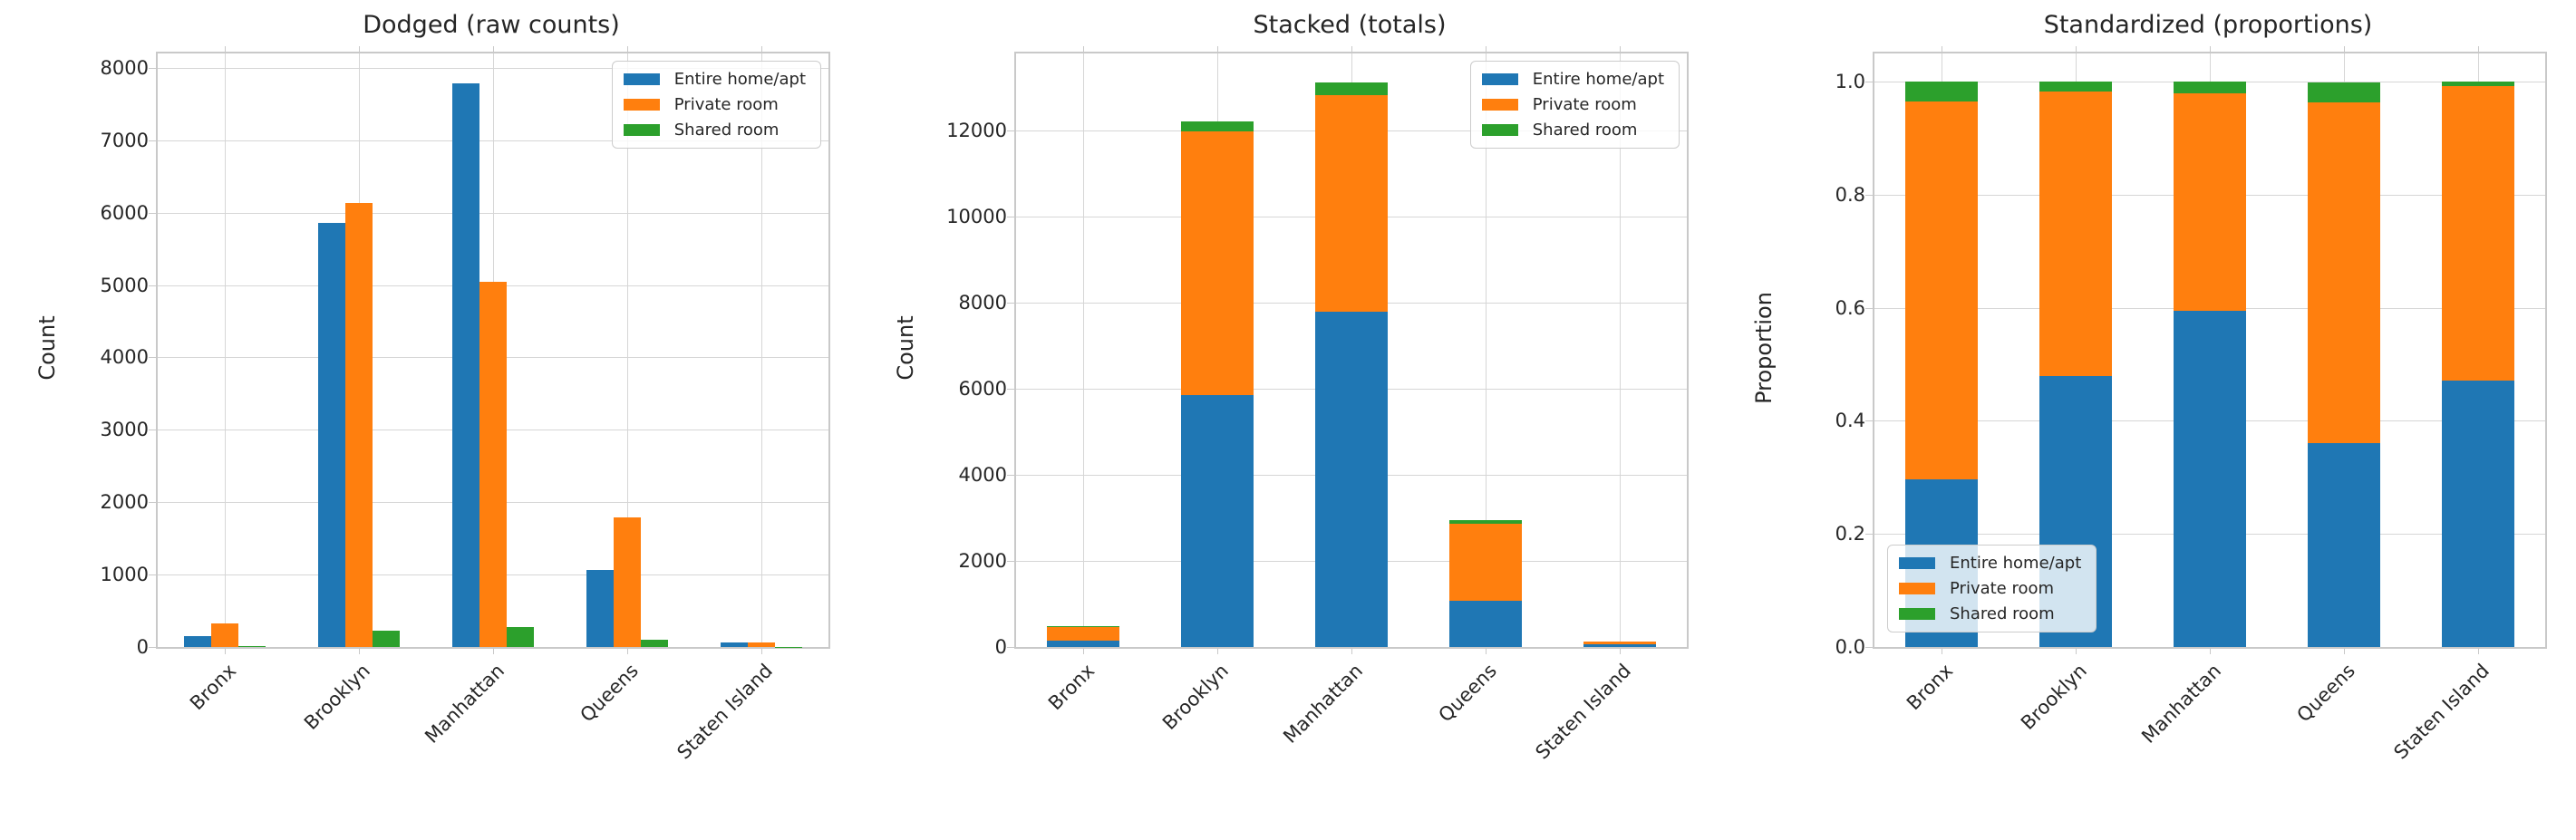 The height and width of the screenshot is (840, 2576). I want to click on legend-swatch-private-room, so click(1499, 105).